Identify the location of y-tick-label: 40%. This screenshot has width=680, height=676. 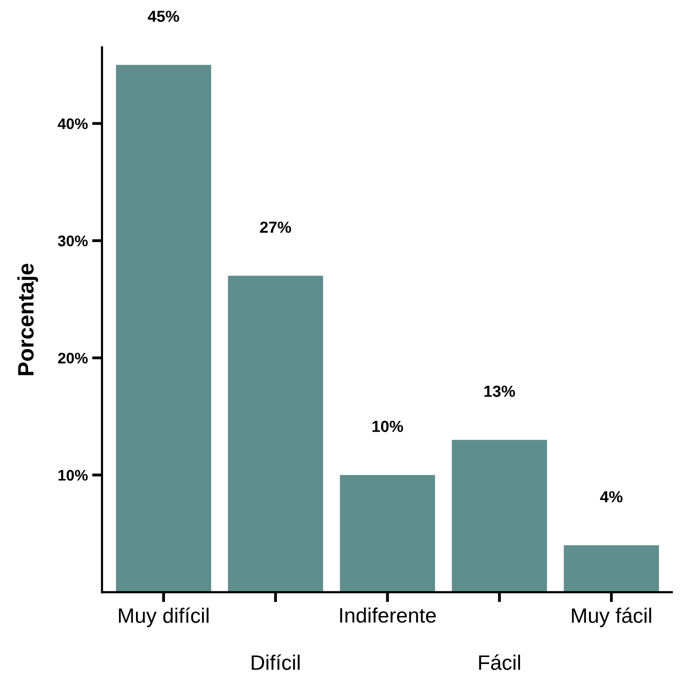
(73, 124).